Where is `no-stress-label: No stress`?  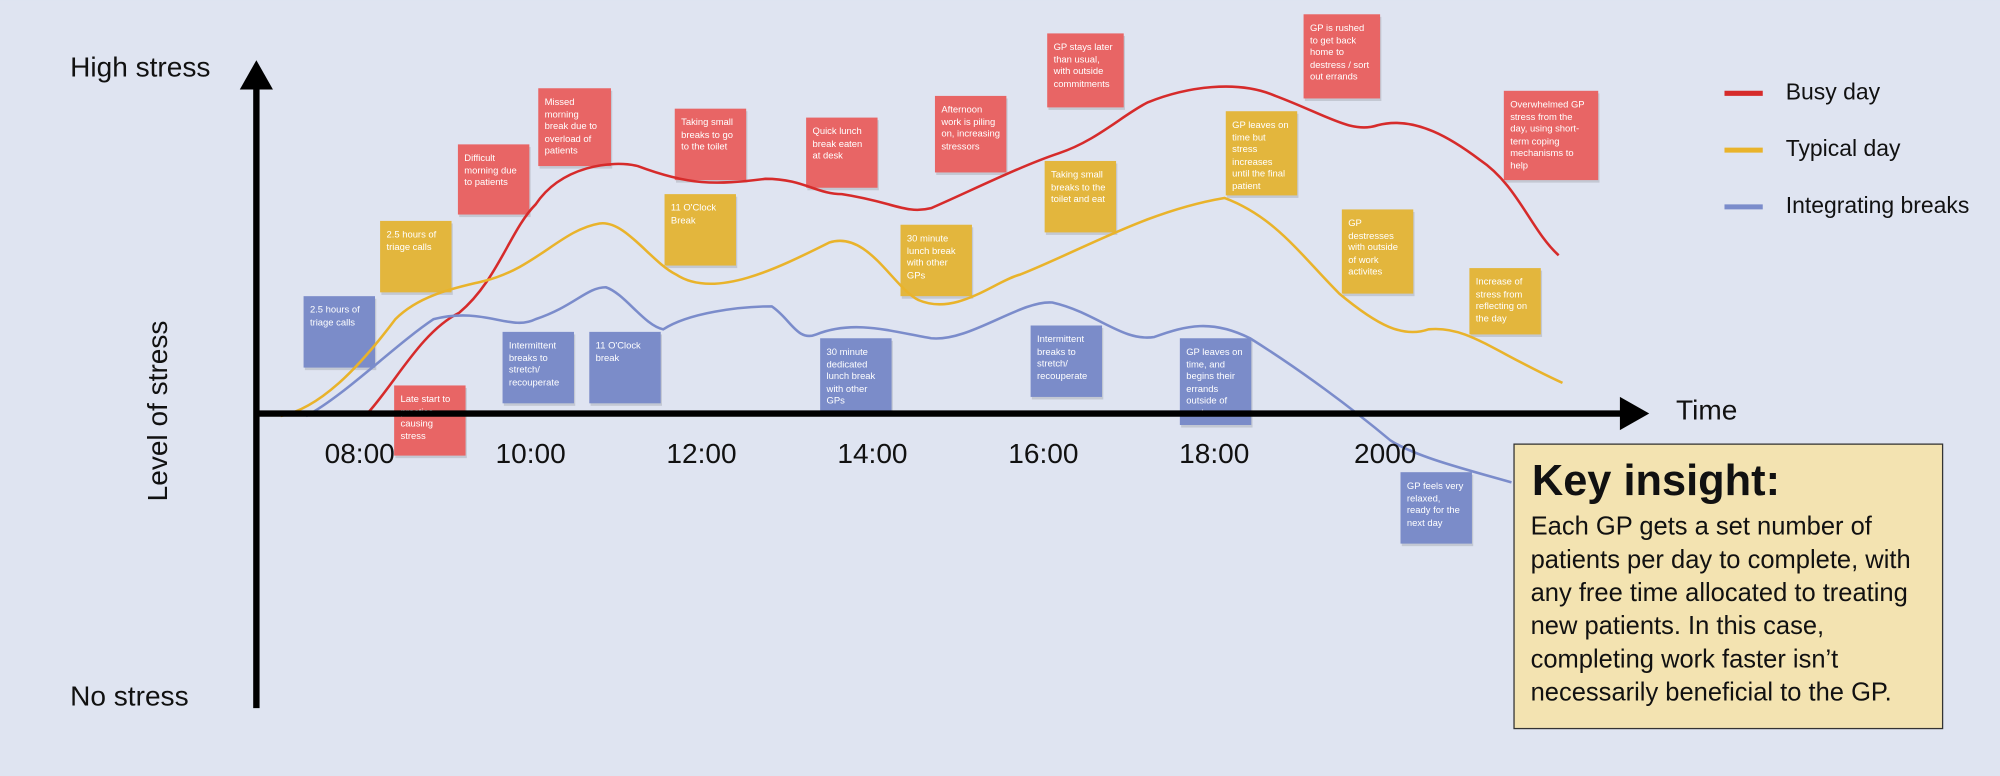 no-stress-label: No stress is located at coordinates (129, 695).